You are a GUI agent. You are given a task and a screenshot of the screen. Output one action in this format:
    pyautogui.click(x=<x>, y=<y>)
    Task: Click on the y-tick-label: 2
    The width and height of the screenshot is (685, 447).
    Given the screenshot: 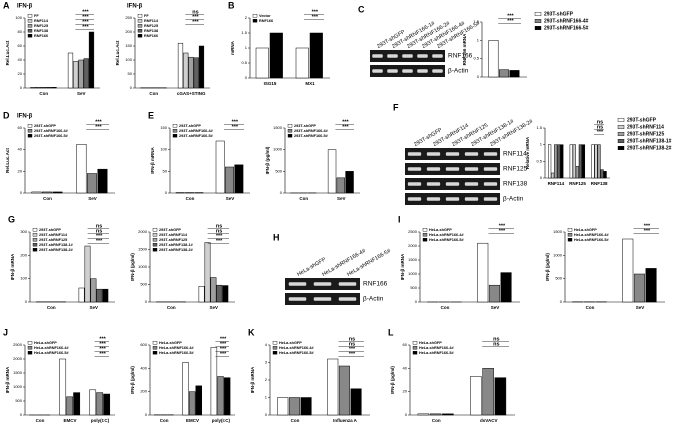 What is the action you would take?
    pyautogui.click(x=266, y=379)
    